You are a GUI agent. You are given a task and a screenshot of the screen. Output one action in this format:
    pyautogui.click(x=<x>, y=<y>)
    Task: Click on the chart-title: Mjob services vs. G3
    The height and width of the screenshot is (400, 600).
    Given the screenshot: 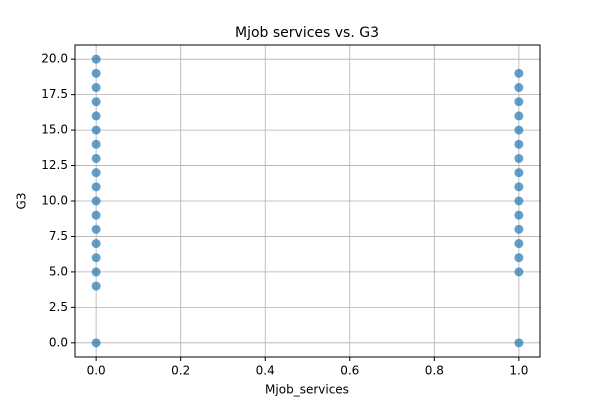 What is the action you would take?
    pyautogui.click(x=307, y=33)
    